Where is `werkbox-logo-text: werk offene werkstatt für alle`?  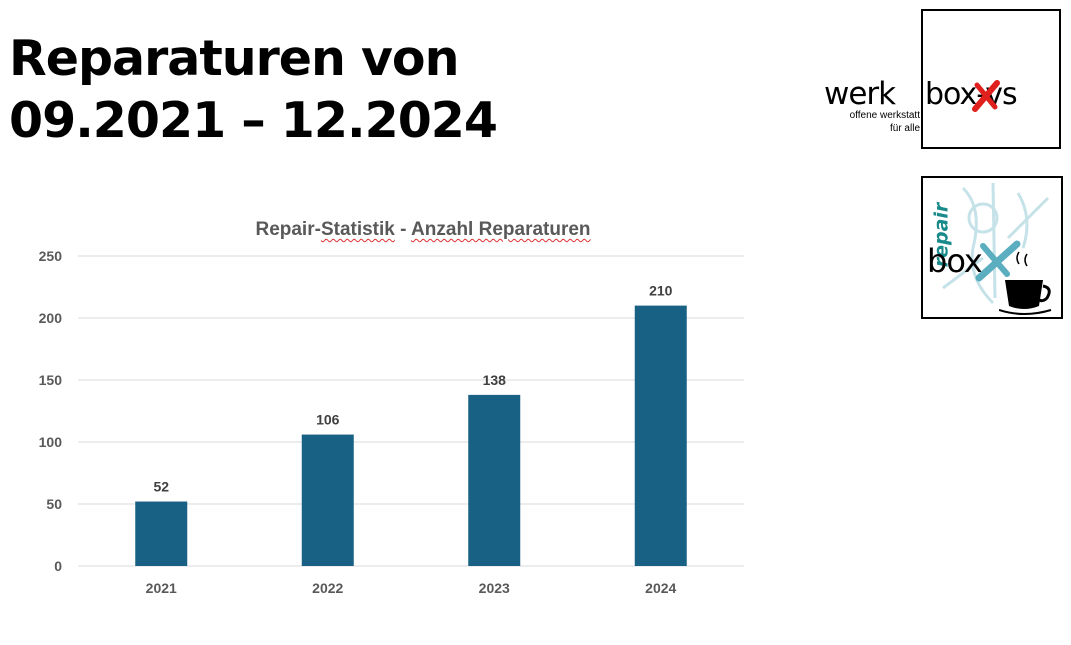 werkbox-logo-text: werk offene werkstatt für alle is located at coordinates (874, 108).